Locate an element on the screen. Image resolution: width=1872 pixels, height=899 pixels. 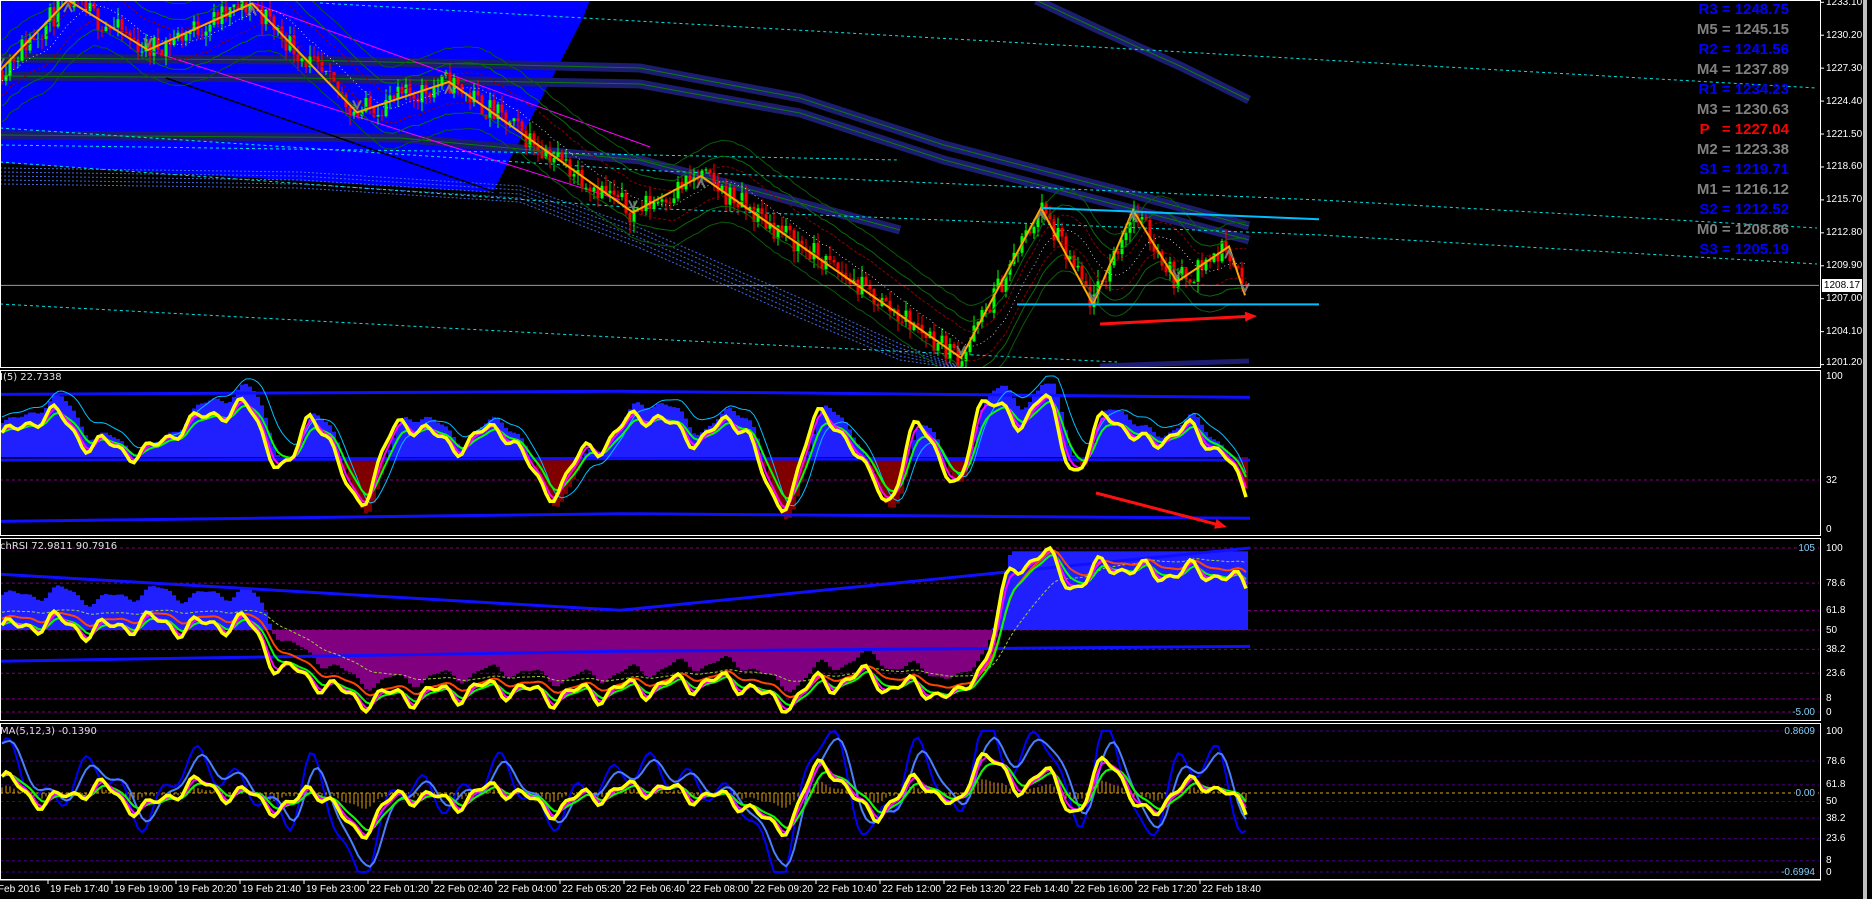
axis-label: 78.6 is located at coordinates (1836, 761).